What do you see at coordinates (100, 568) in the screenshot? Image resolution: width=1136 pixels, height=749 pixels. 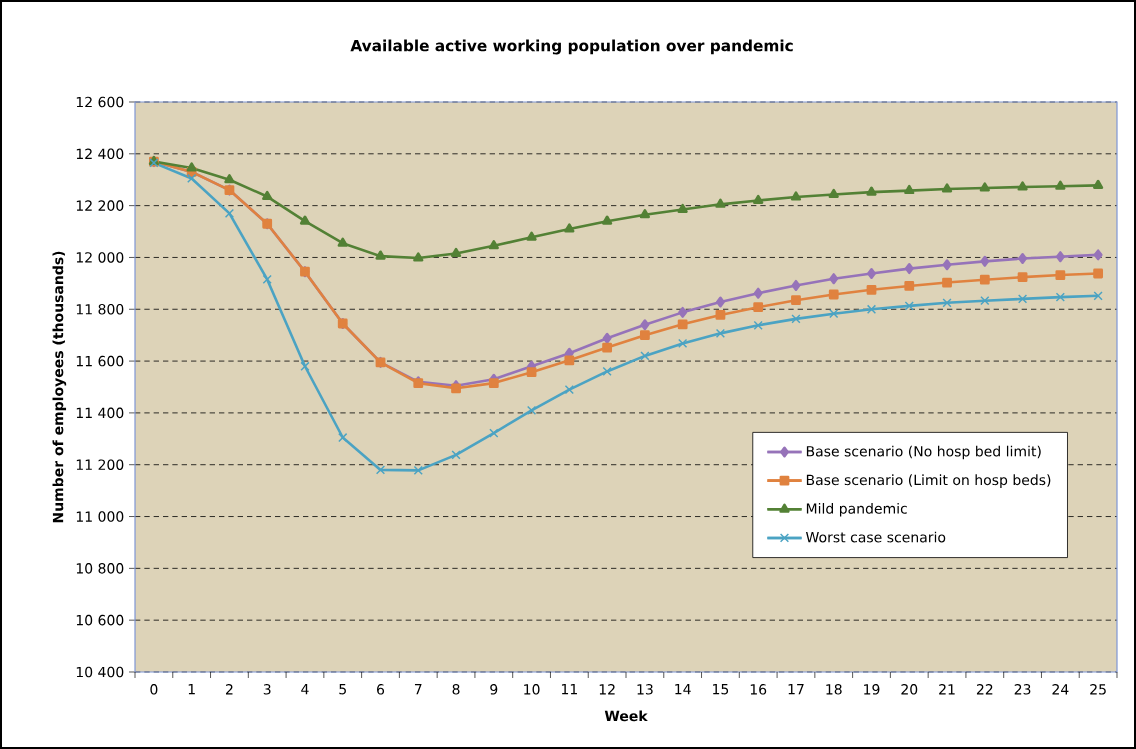 I see `y-tick-label: 10 800` at bounding box center [100, 568].